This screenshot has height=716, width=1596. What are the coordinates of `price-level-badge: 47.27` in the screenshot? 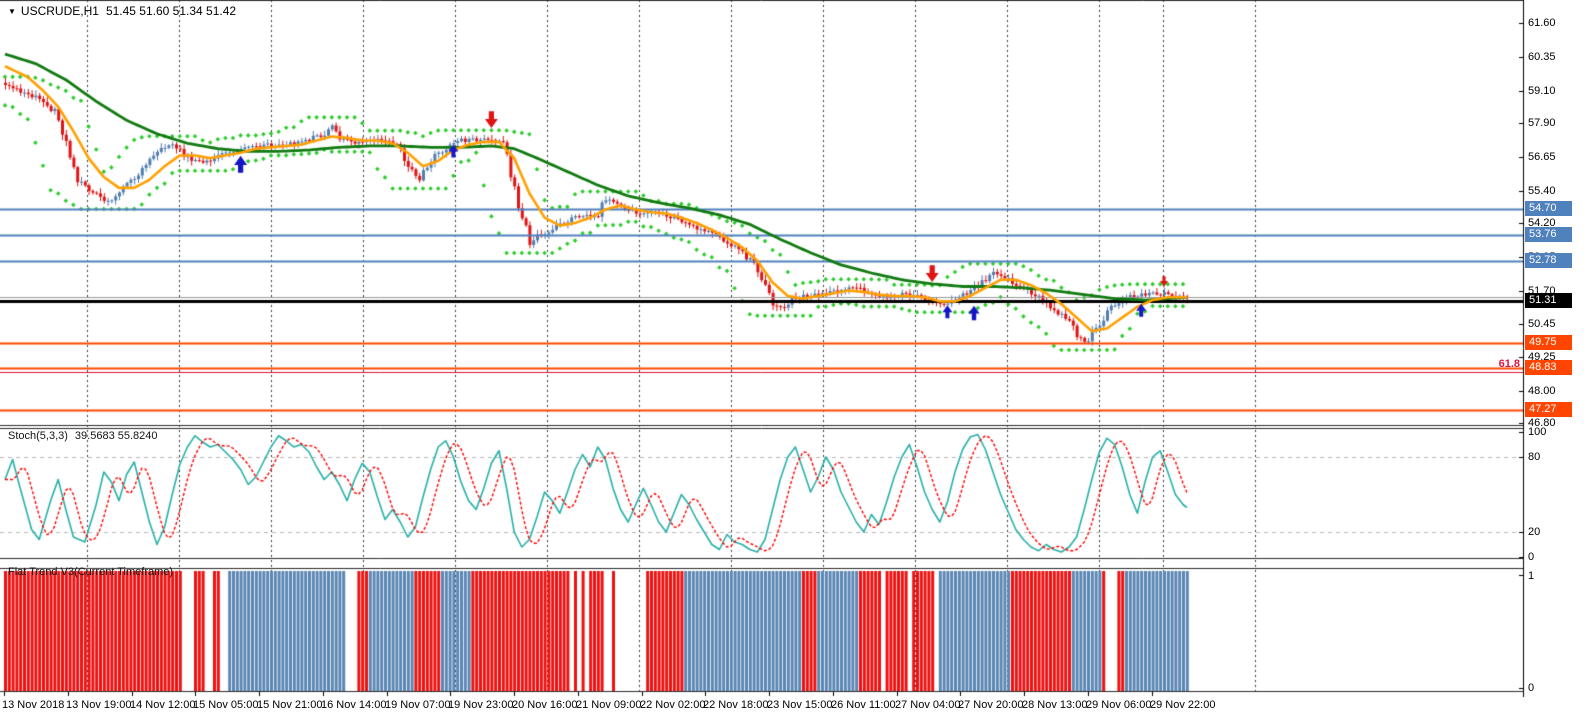 It's located at (1548, 410).